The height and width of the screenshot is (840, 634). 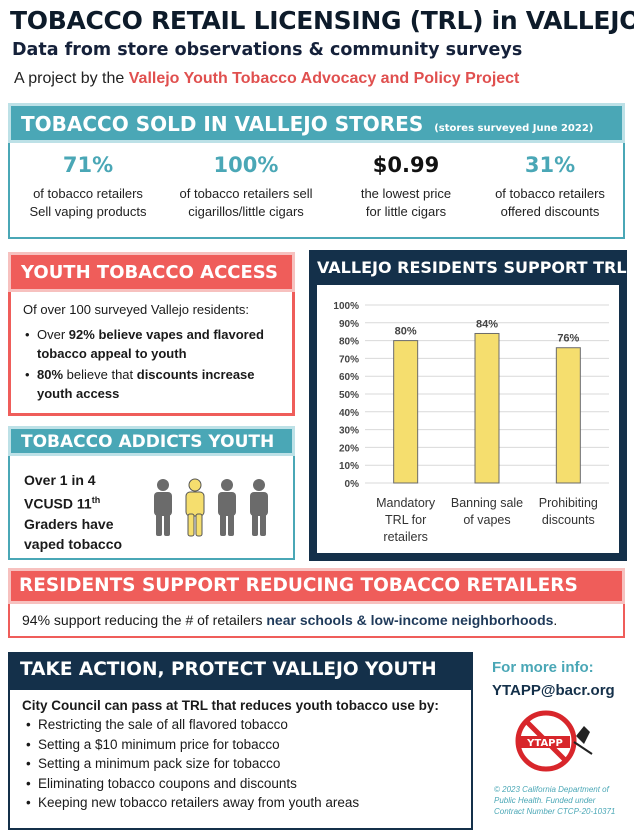 I want to click on x-tick-label: Banning sale, so click(x=487, y=503).